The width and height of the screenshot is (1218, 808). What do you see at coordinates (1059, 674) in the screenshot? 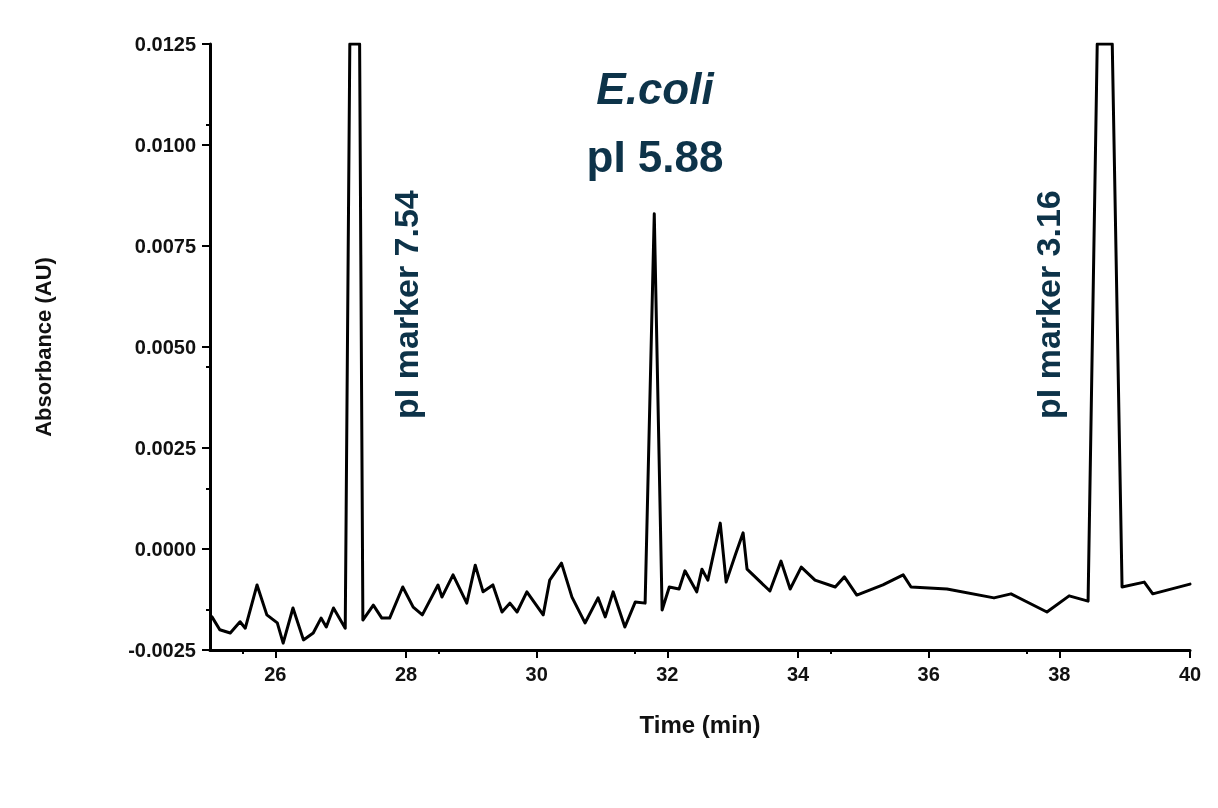
I see `x-tick-label: 38` at bounding box center [1059, 674].